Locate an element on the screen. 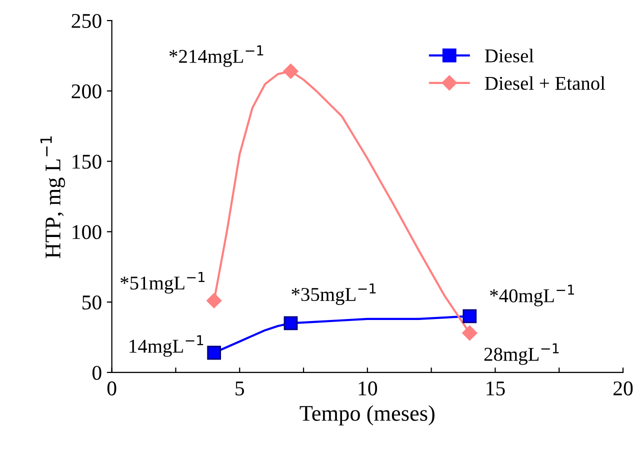 The width and height of the screenshot is (639, 457). x-tick-label: 20 is located at coordinates (623, 388).